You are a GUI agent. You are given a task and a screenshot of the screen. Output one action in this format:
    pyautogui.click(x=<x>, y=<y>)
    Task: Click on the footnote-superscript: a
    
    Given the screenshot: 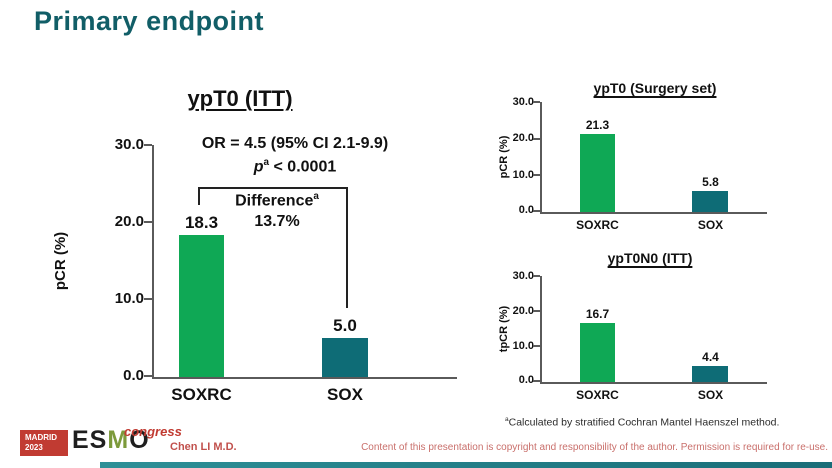 What is the action you would take?
    pyautogui.click(x=507, y=419)
    